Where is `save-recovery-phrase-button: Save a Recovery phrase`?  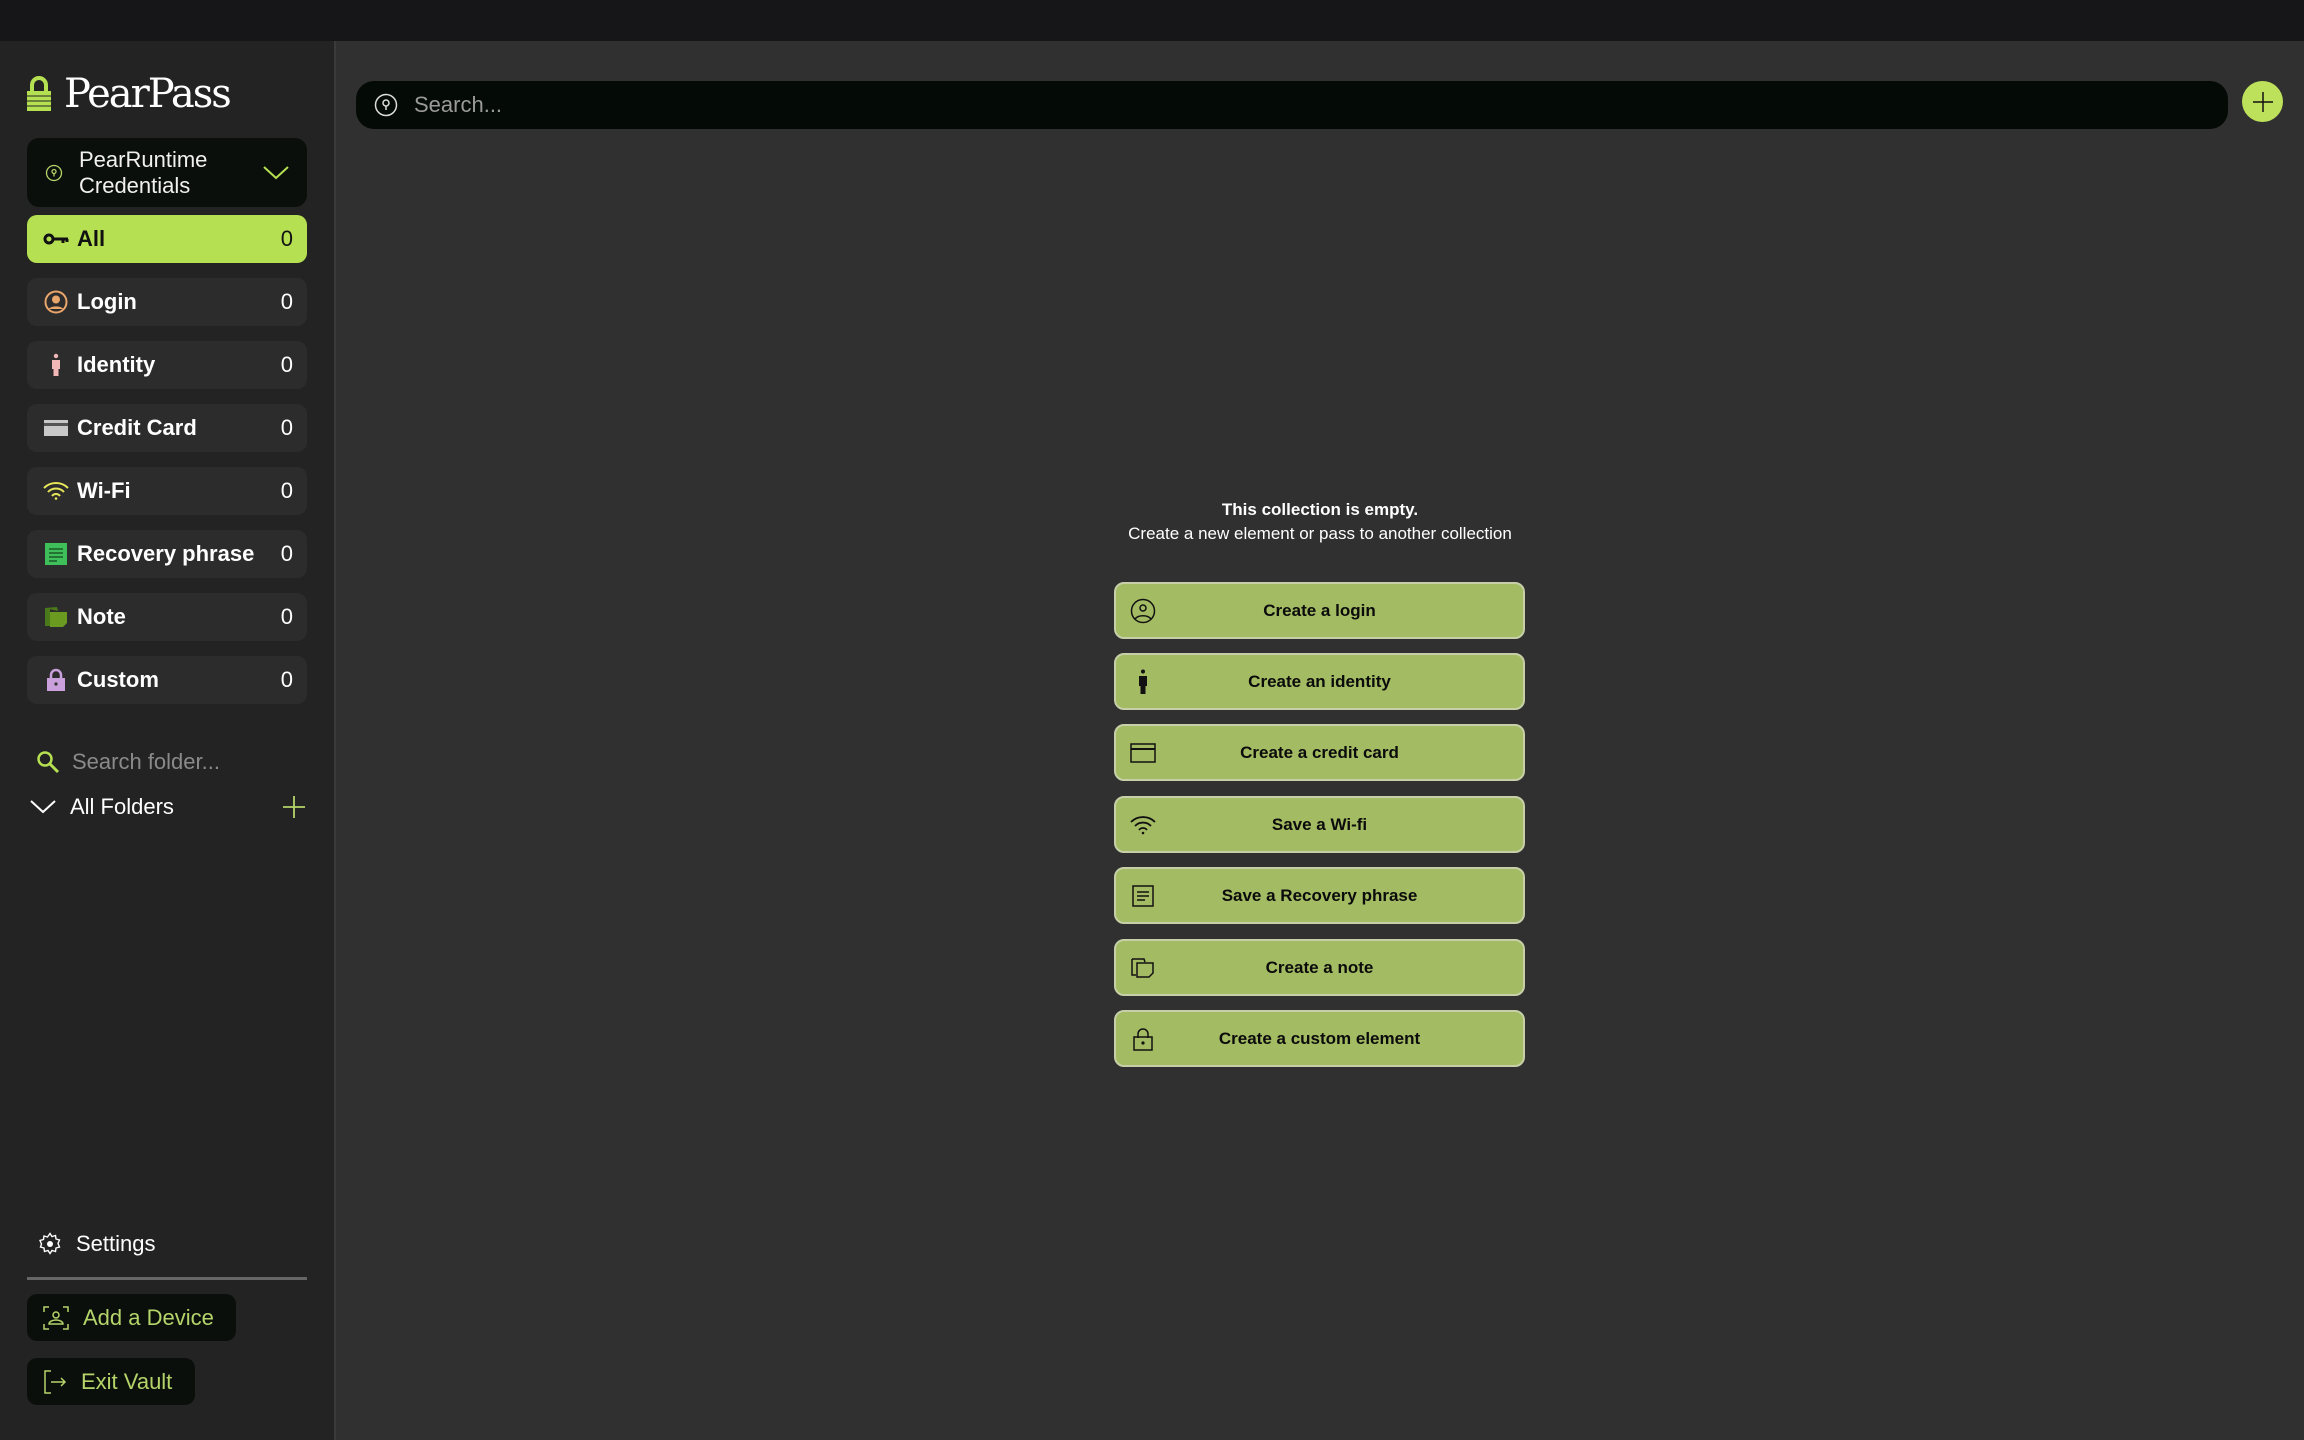
save-recovery-phrase-button: Save a Recovery phrase is located at coordinates (1319, 895).